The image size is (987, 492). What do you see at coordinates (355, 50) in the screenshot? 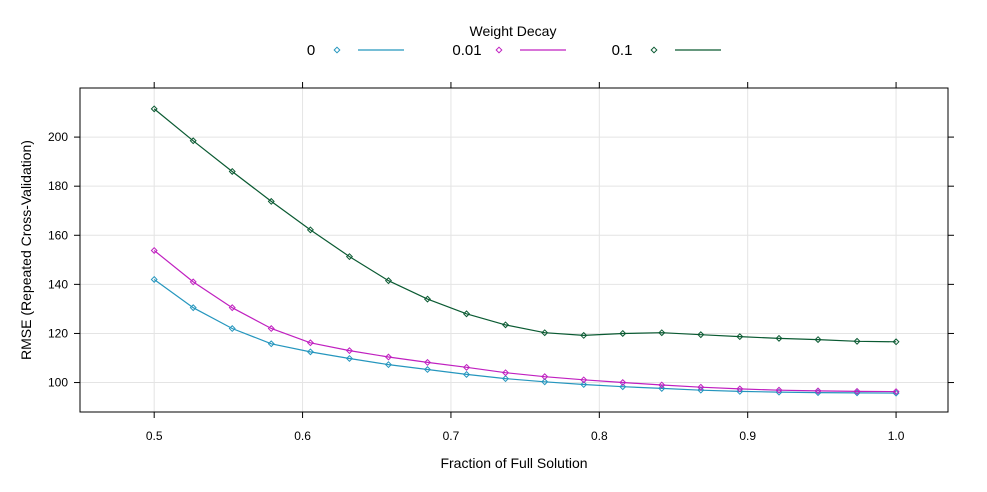
I see `legend-entry-0: 0` at bounding box center [355, 50].